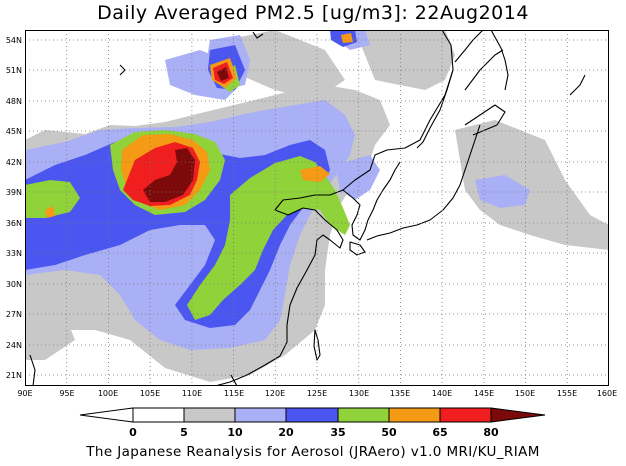 This screenshot has height=466, width=626. What do you see at coordinates (286, 432) in the screenshot?
I see `colorbar-label-20: 20` at bounding box center [286, 432].